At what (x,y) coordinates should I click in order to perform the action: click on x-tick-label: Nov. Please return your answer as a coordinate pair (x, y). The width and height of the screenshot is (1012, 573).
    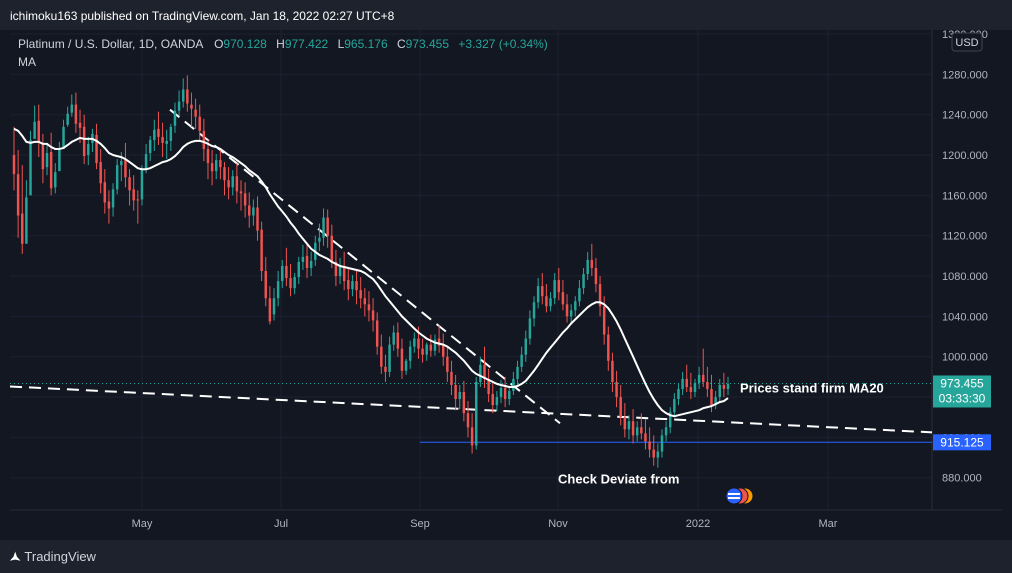
    Looking at the image, I should click on (558, 524).